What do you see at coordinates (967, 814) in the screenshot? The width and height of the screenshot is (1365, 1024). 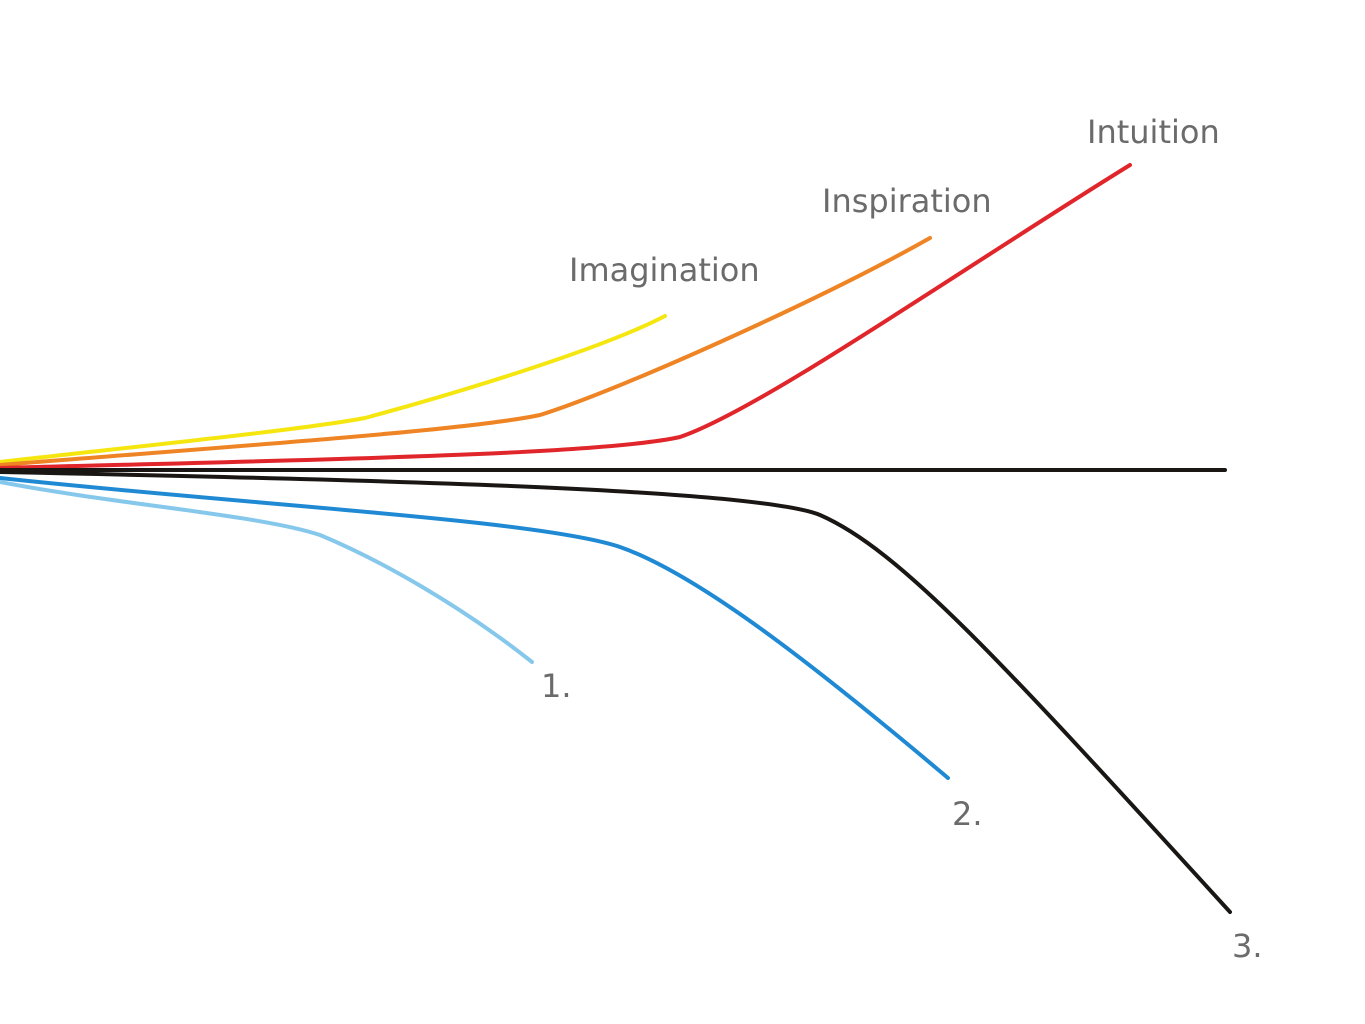 I see `label: 2.` at bounding box center [967, 814].